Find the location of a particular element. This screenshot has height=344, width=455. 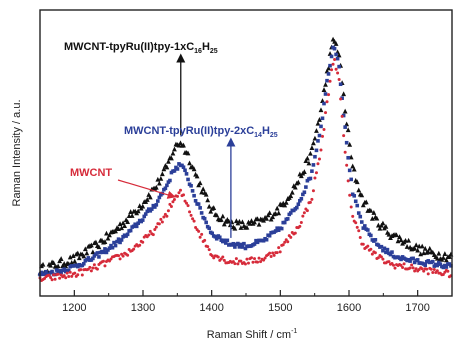

x-tick-label-1200: 1200 is located at coordinates (74, 308).